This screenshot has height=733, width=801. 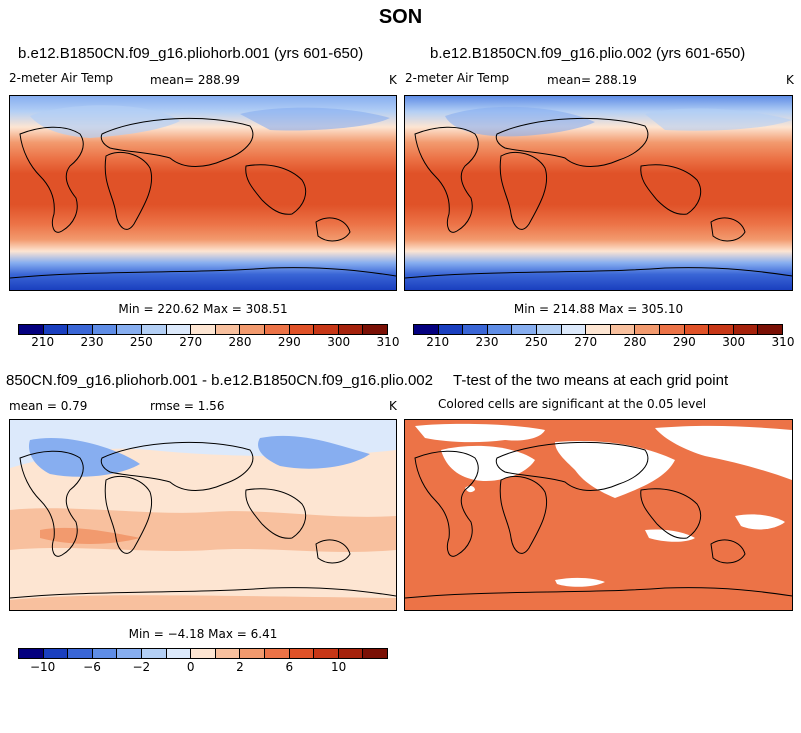 What do you see at coordinates (42, 667) in the screenshot?
I see `panel3-colorbar-tick-label: −10` at bounding box center [42, 667].